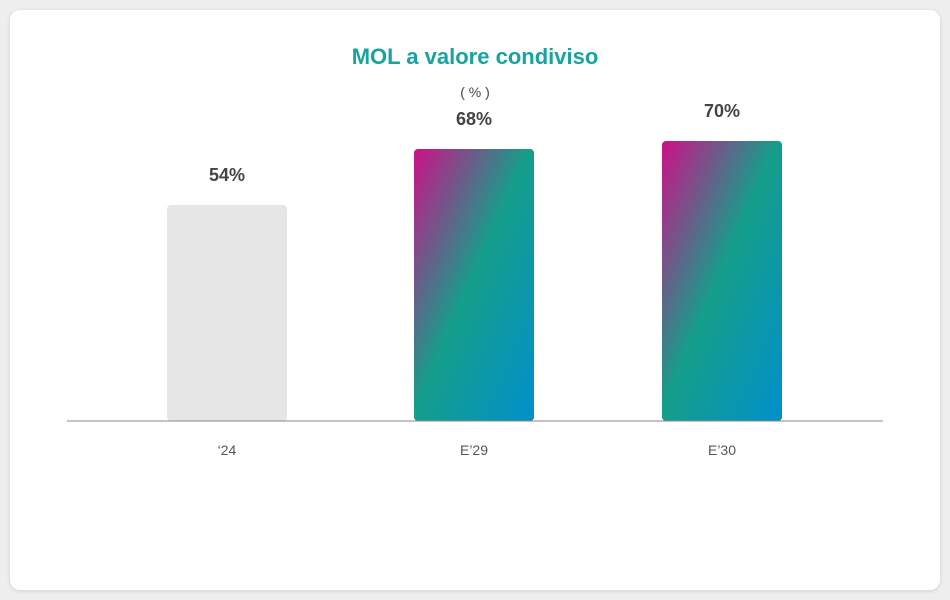 This screenshot has height=600, width=950. Describe the element at coordinates (722, 111) in the screenshot. I see `data-label-2: 70%` at that location.